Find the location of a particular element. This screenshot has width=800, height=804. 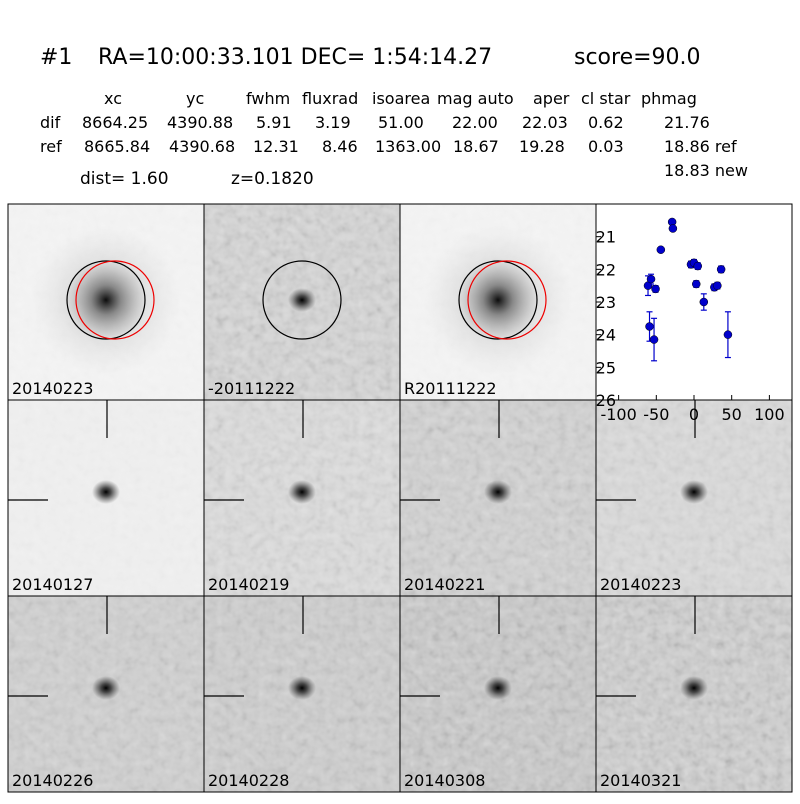

y-tick-label: 22 is located at coordinates (606, 269).